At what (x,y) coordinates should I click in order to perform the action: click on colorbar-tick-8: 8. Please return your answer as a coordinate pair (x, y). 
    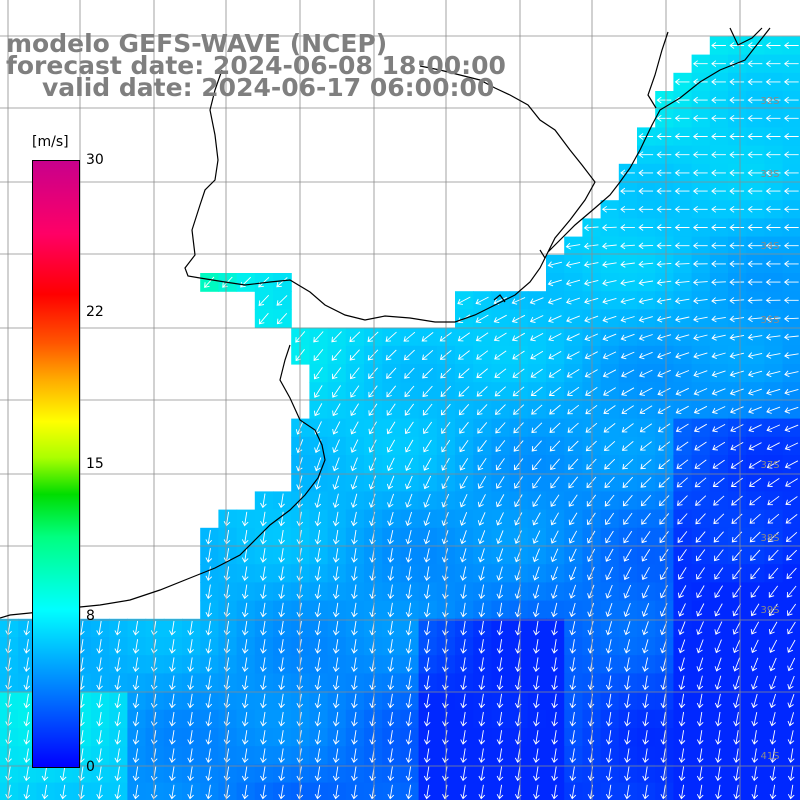
    Looking at the image, I should click on (90, 616).